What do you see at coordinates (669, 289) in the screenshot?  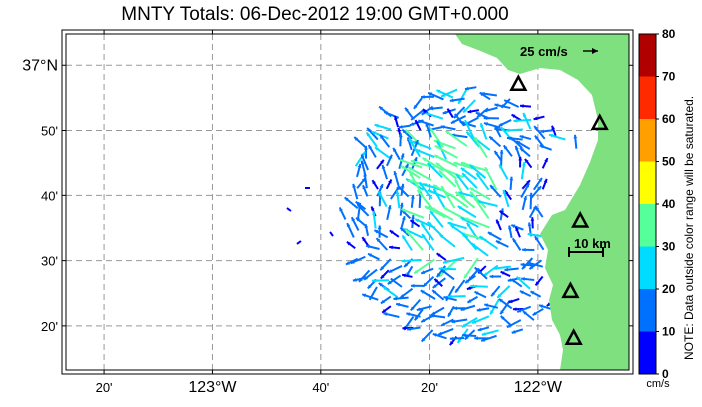 I see `colorbar-tick-label: 20` at bounding box center [669, 289].